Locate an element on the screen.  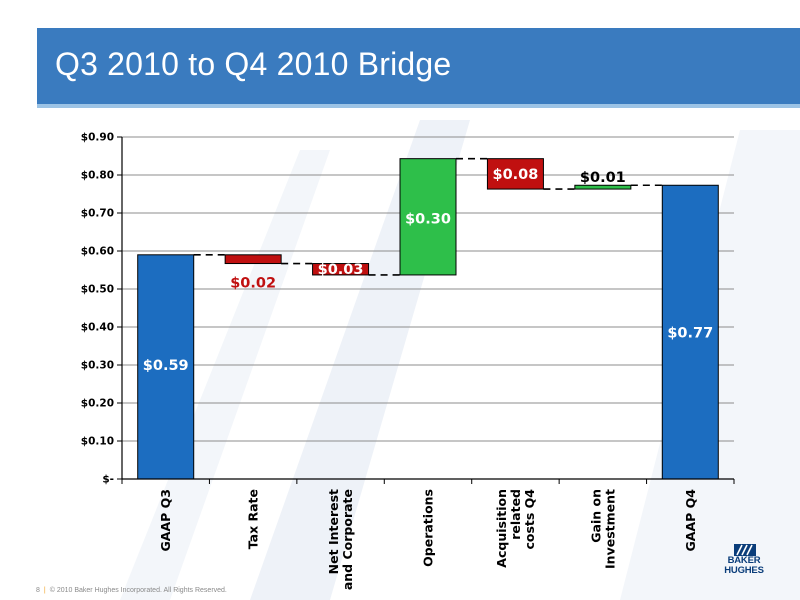
value-label: $0.30 is located at coordinates (428, 220).